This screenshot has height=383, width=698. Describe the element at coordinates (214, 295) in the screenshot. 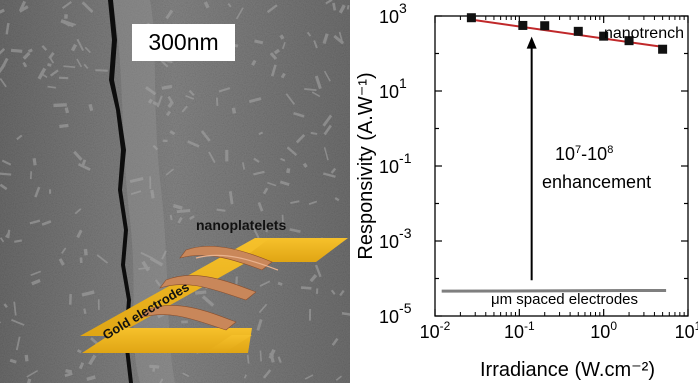

I see `device-schematic` at that location.